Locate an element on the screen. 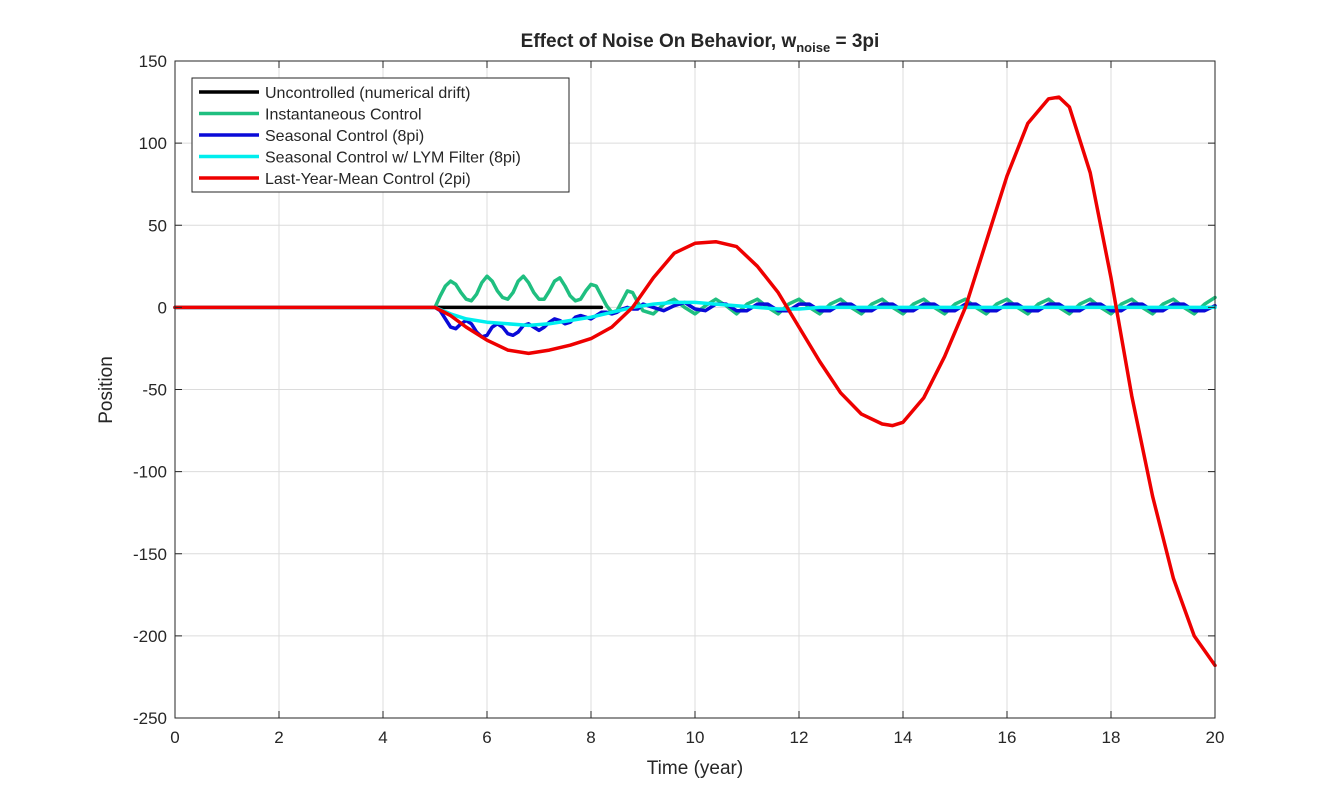 This screenshot has height=808, width=1344. x-tick-label: 10 is located at coordinates (695, 737).